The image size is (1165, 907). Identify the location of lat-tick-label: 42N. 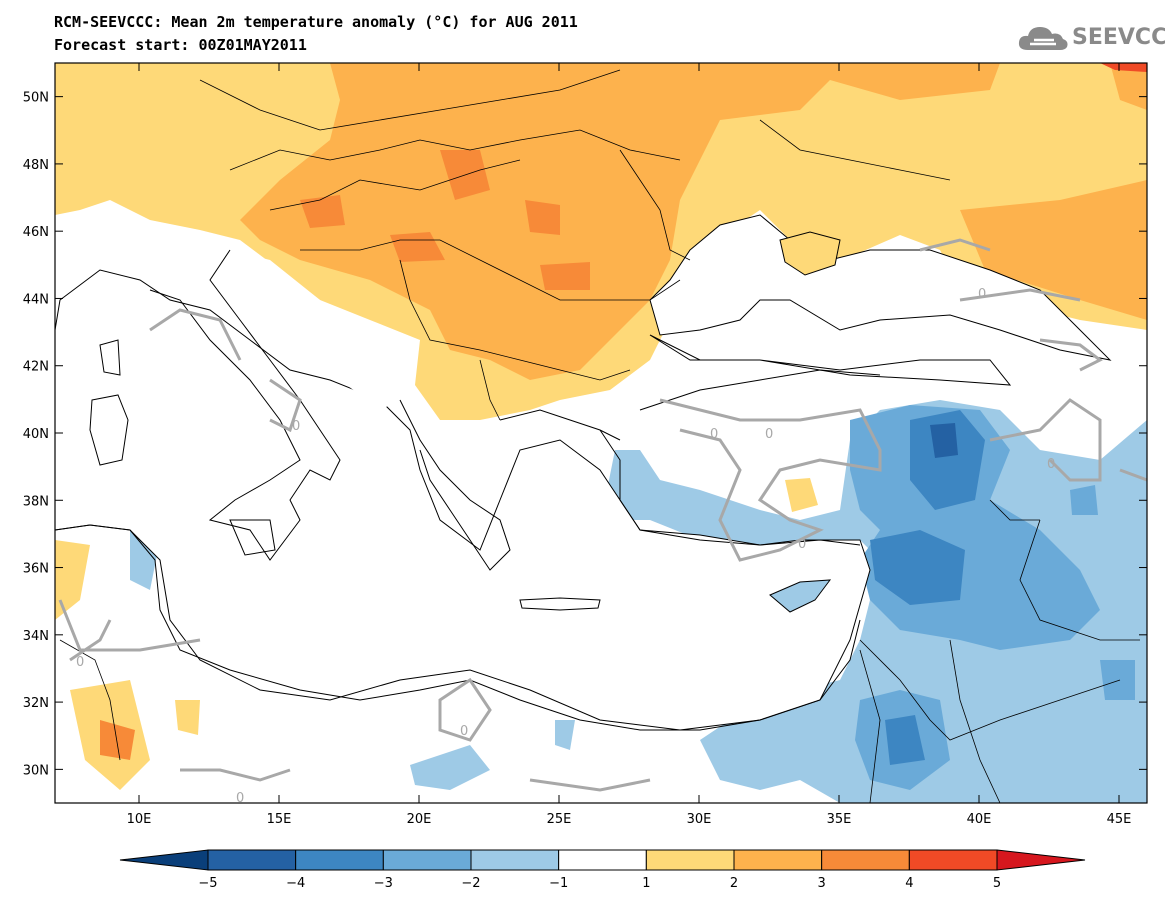
(36, 367).